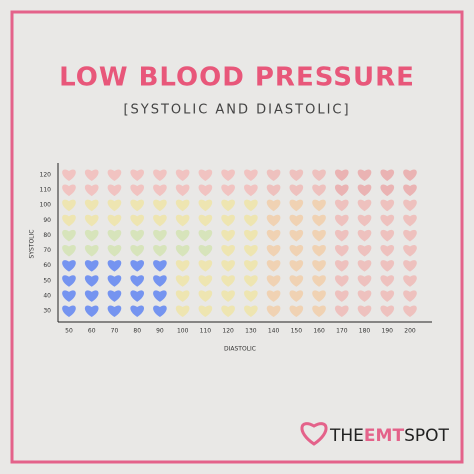  I want to click on x-tick-label: 50, so click(69, 331).